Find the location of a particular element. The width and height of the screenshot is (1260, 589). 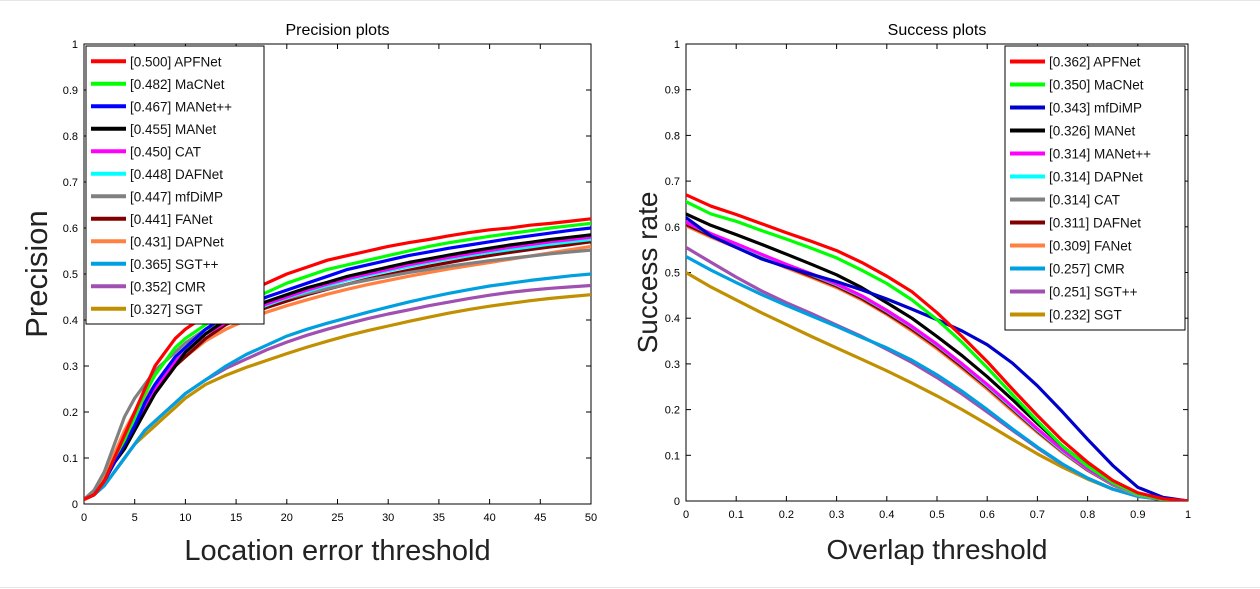

x-tick-label: 0.7 is located at coordinates (1037, 515).